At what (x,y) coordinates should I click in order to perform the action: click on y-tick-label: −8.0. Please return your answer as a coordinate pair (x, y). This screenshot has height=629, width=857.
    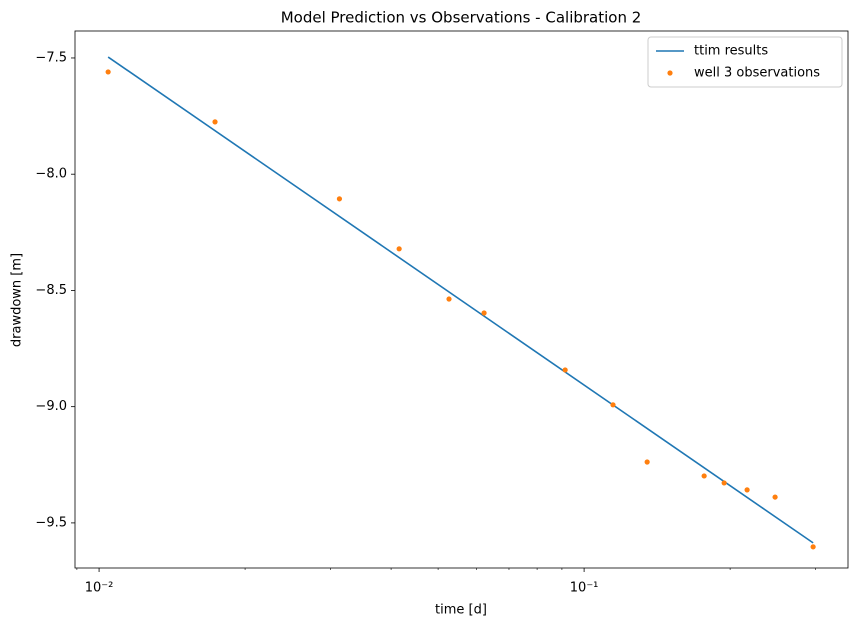
    Looking at the image, I should click on (51, 174).